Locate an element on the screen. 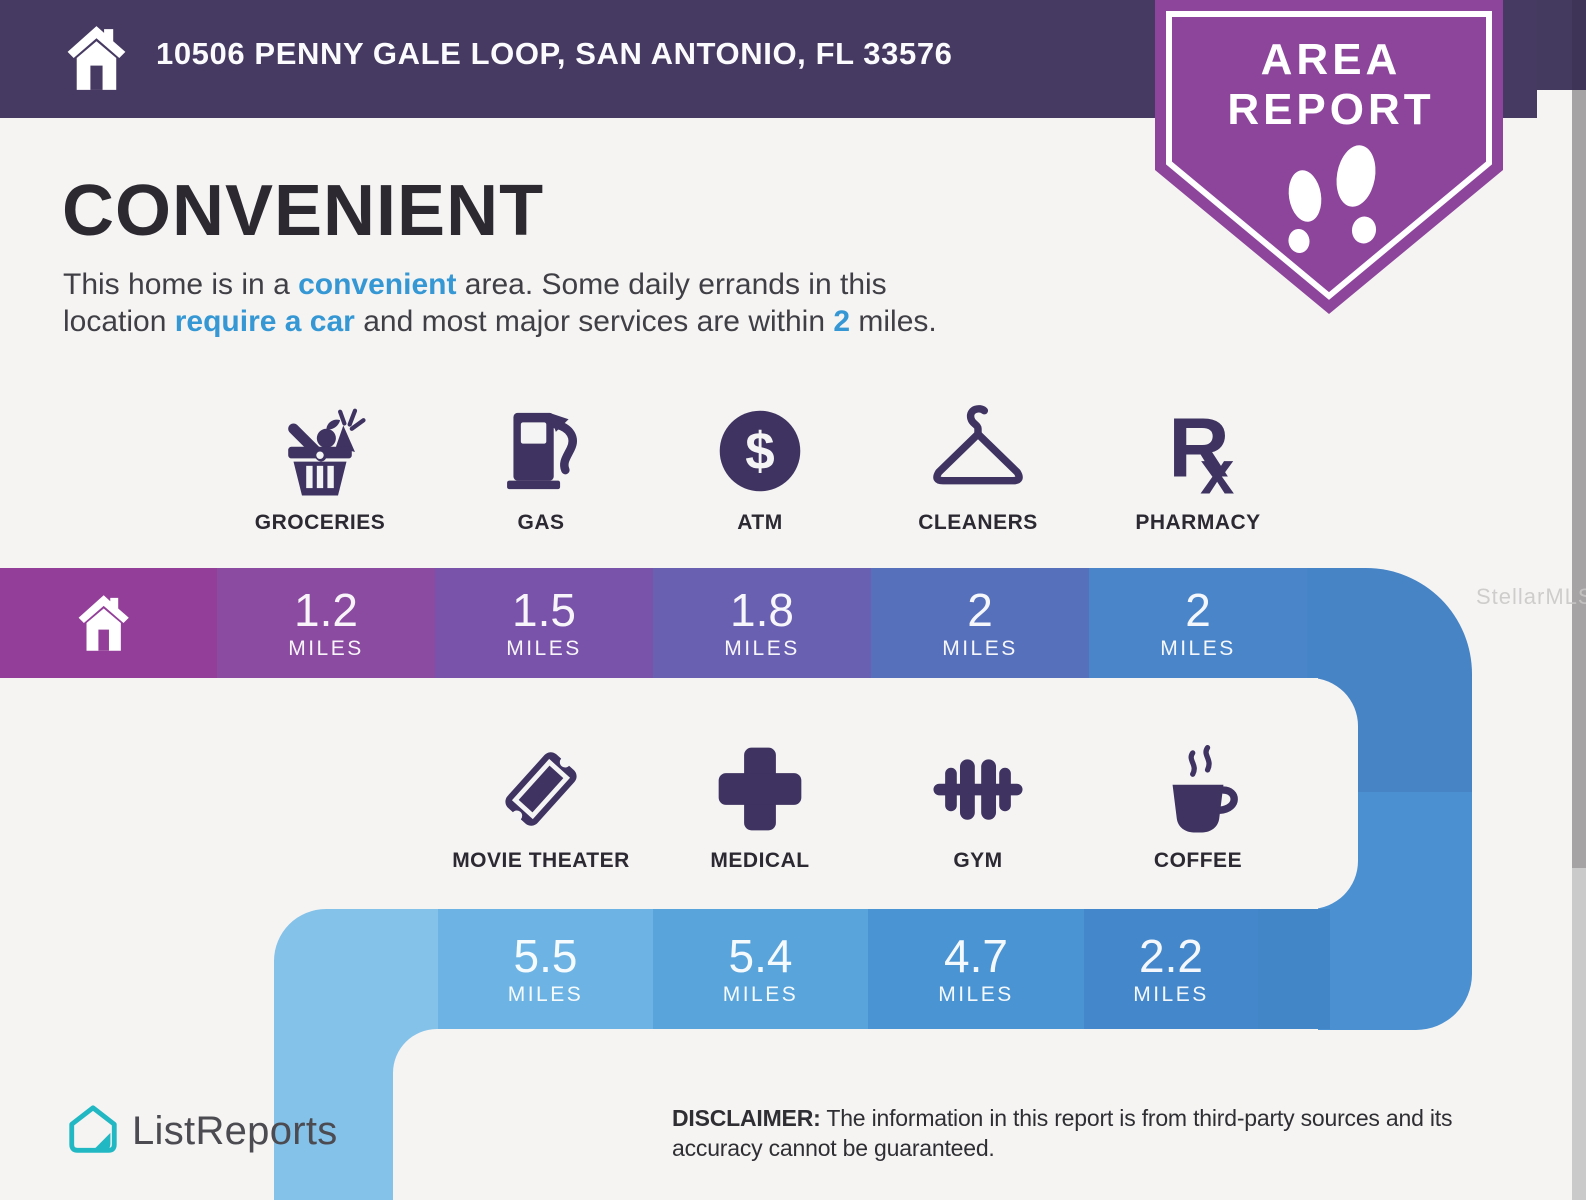  footprints-icon is located at coordinates (1332, 199).